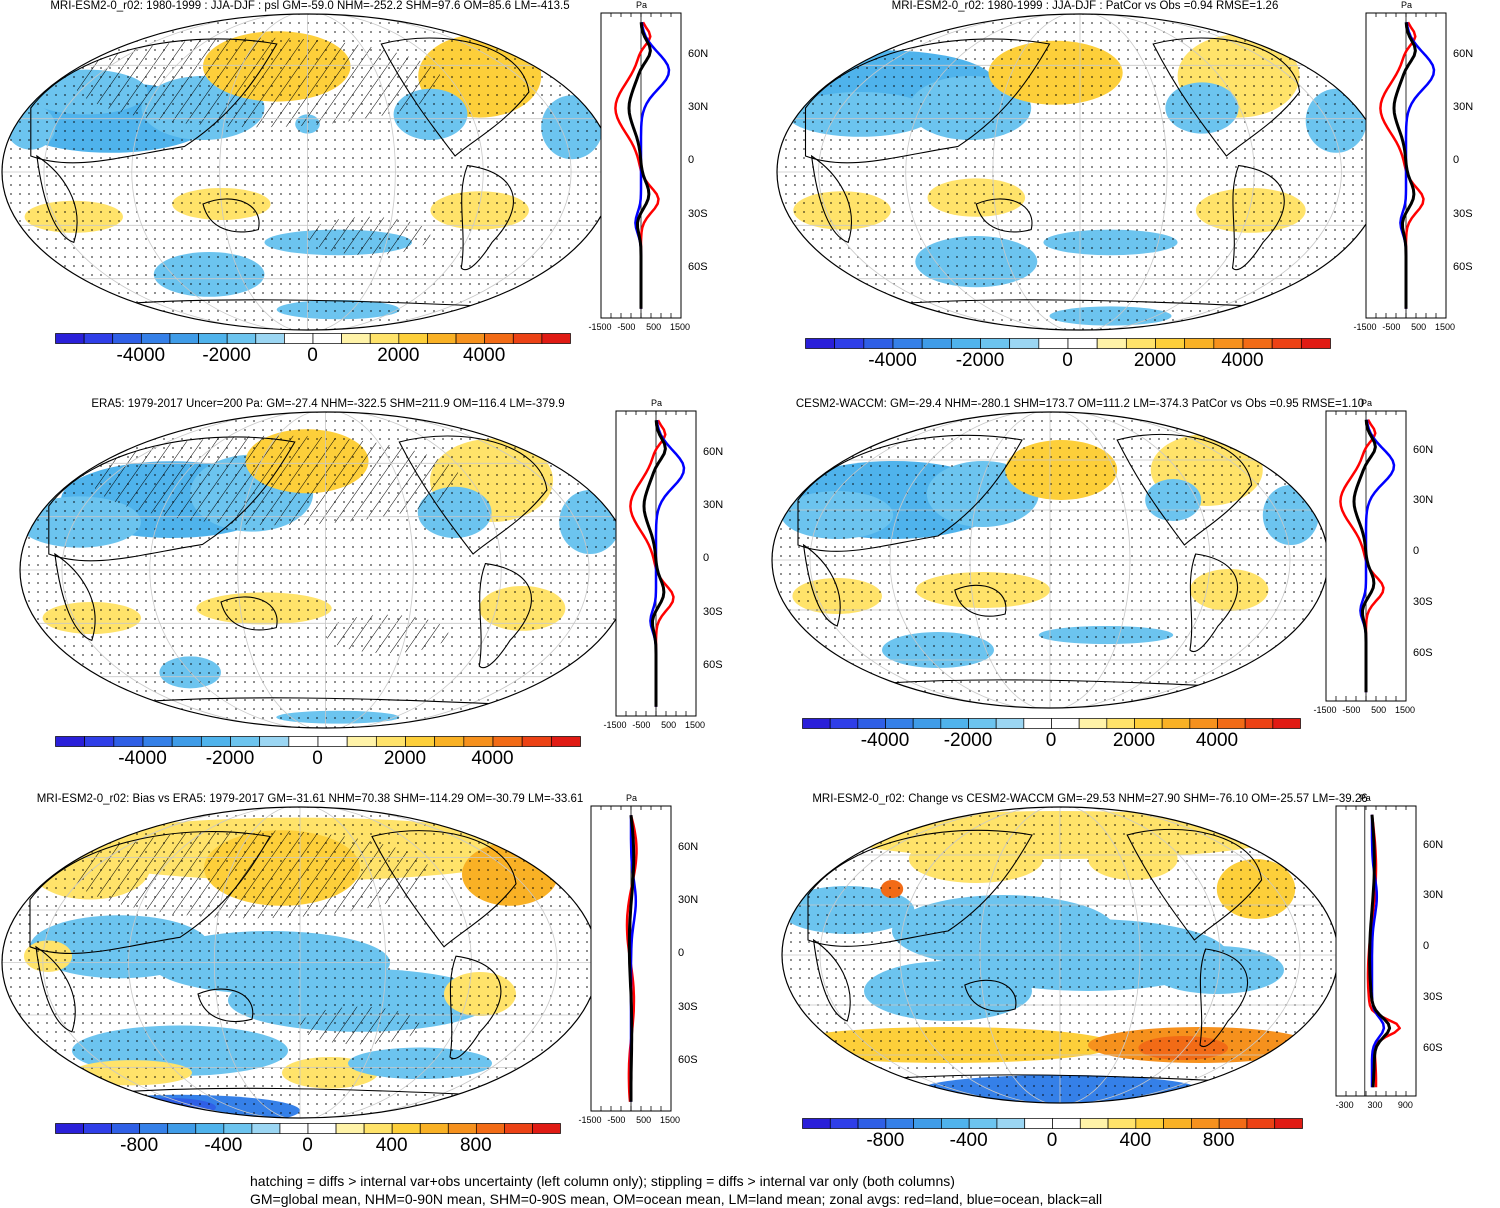 The width and height of the screenshot is (1500, 1208). I want to click on colorbar-tick-label: 4000, so click(484, 356).